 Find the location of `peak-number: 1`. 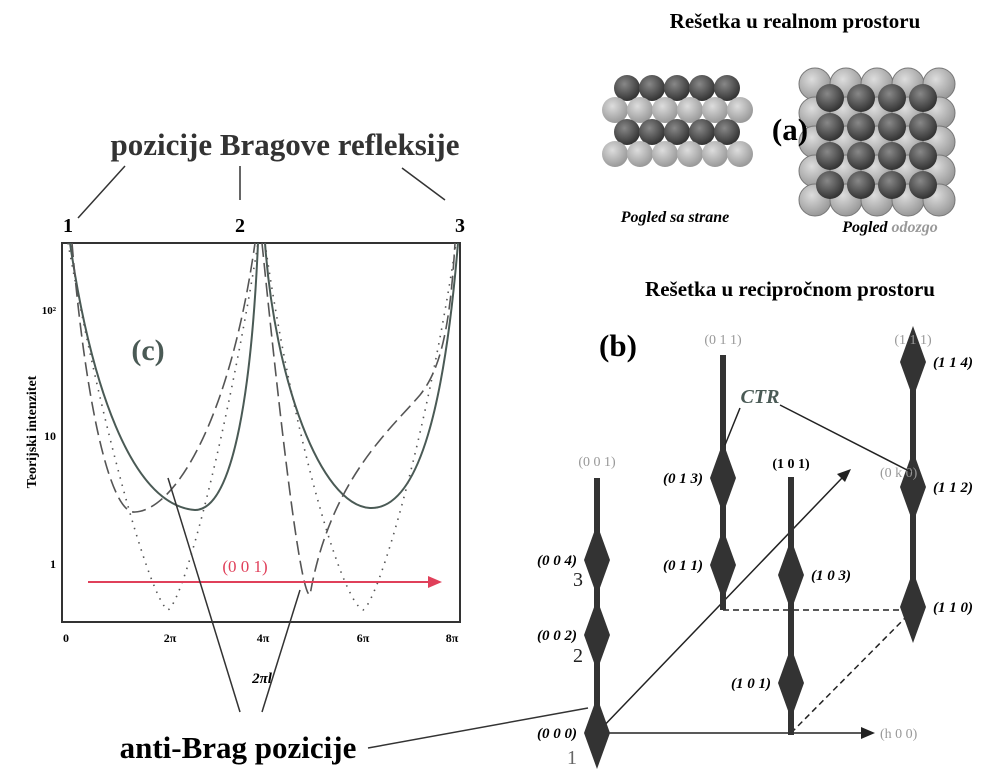

peak-number: 1 is located at coordinates (68, 226).